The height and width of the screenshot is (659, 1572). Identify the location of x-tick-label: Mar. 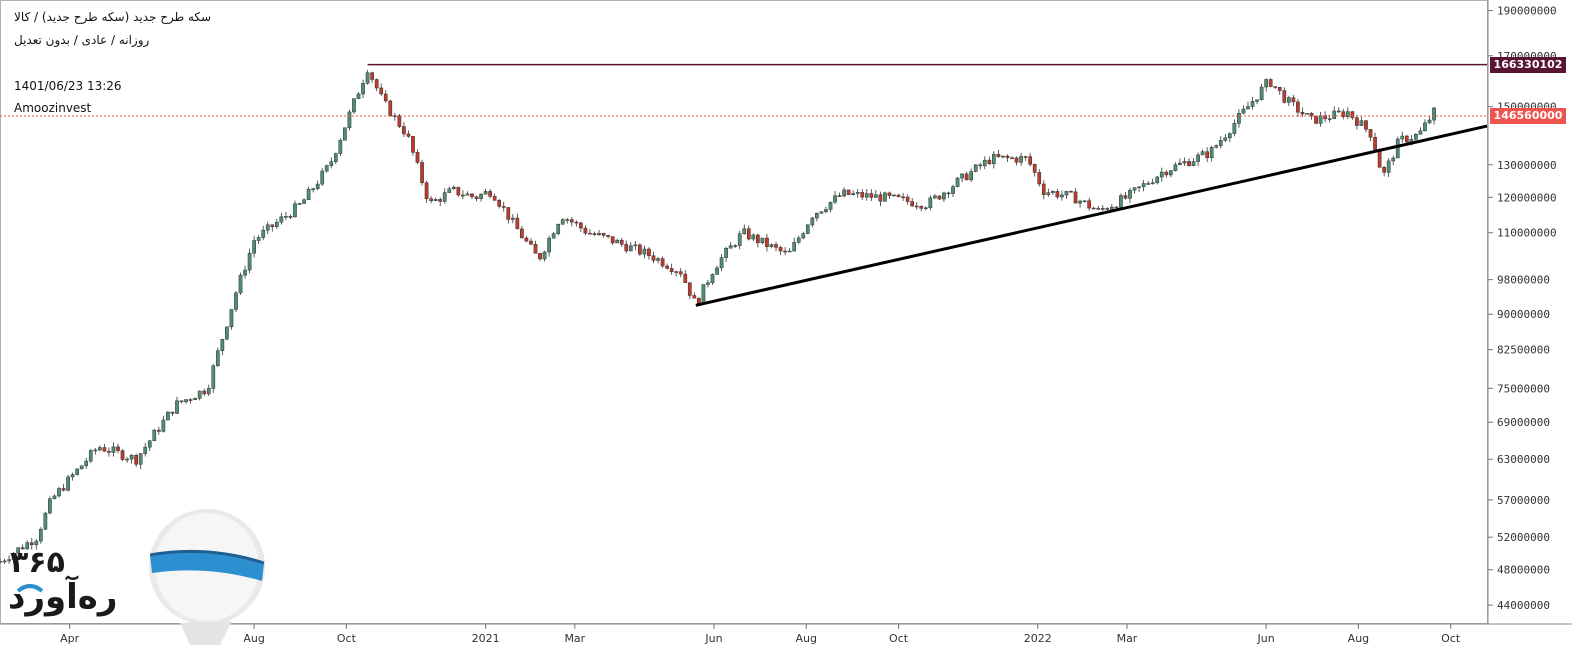
(1127, 638).